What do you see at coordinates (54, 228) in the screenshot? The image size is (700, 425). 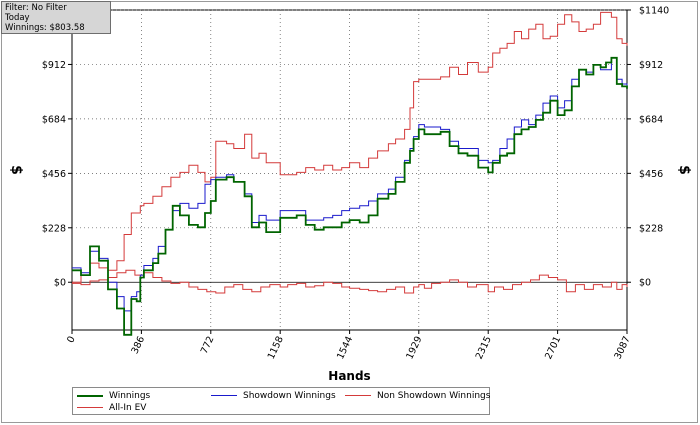 I see `y-tick-label-left: $228` at bounding box center [54, 228].